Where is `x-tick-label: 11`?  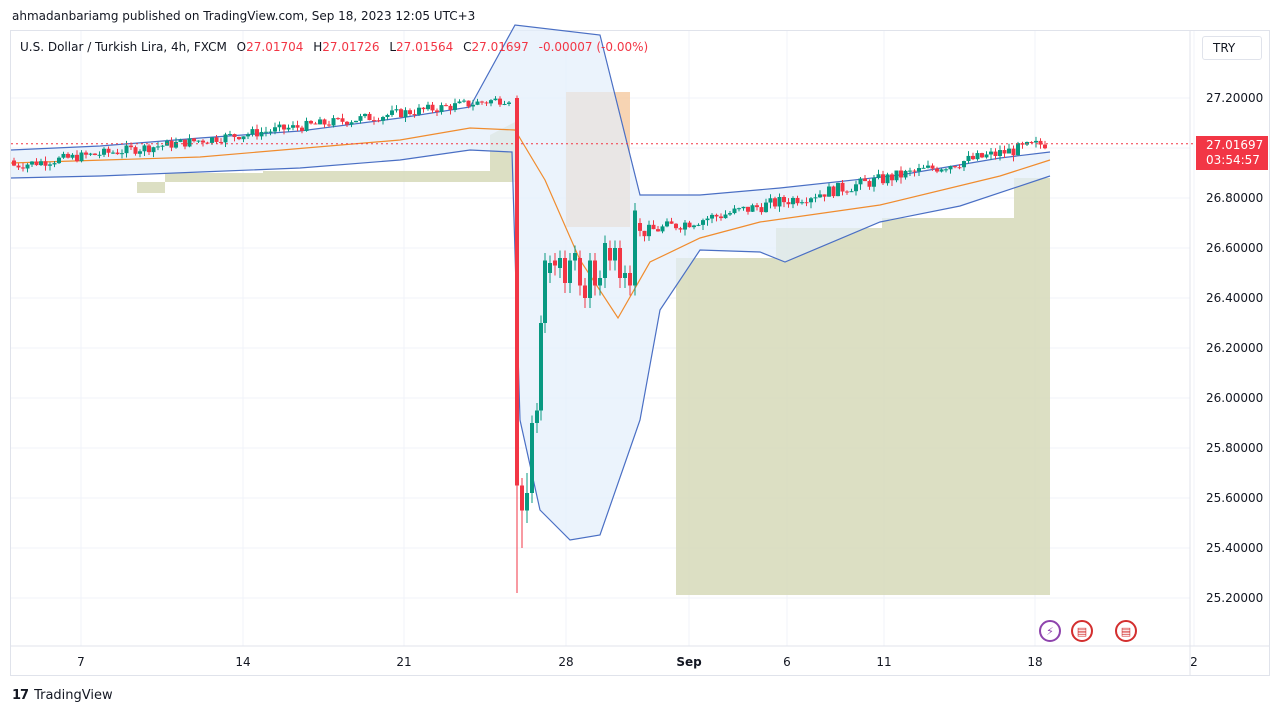 x-tick-label: 11 is located at coordinates (883, 662).